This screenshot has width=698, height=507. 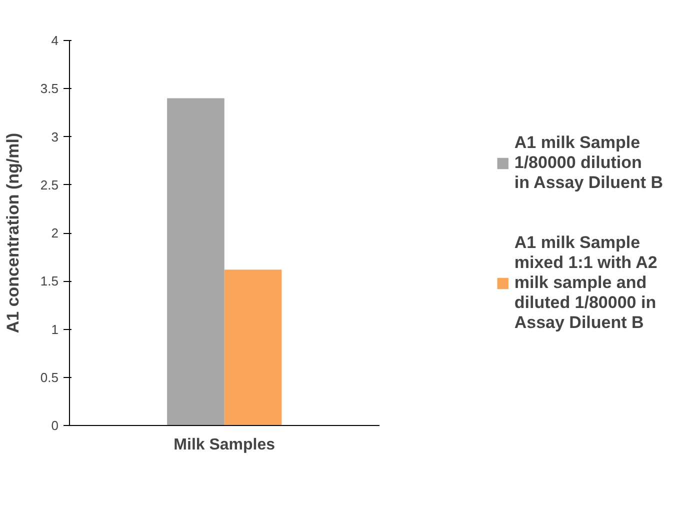 What do you see at coordinates (49, 281) in the screenshot?
I see `y-tick-label: 1.5` at bounding box center [49, 281].